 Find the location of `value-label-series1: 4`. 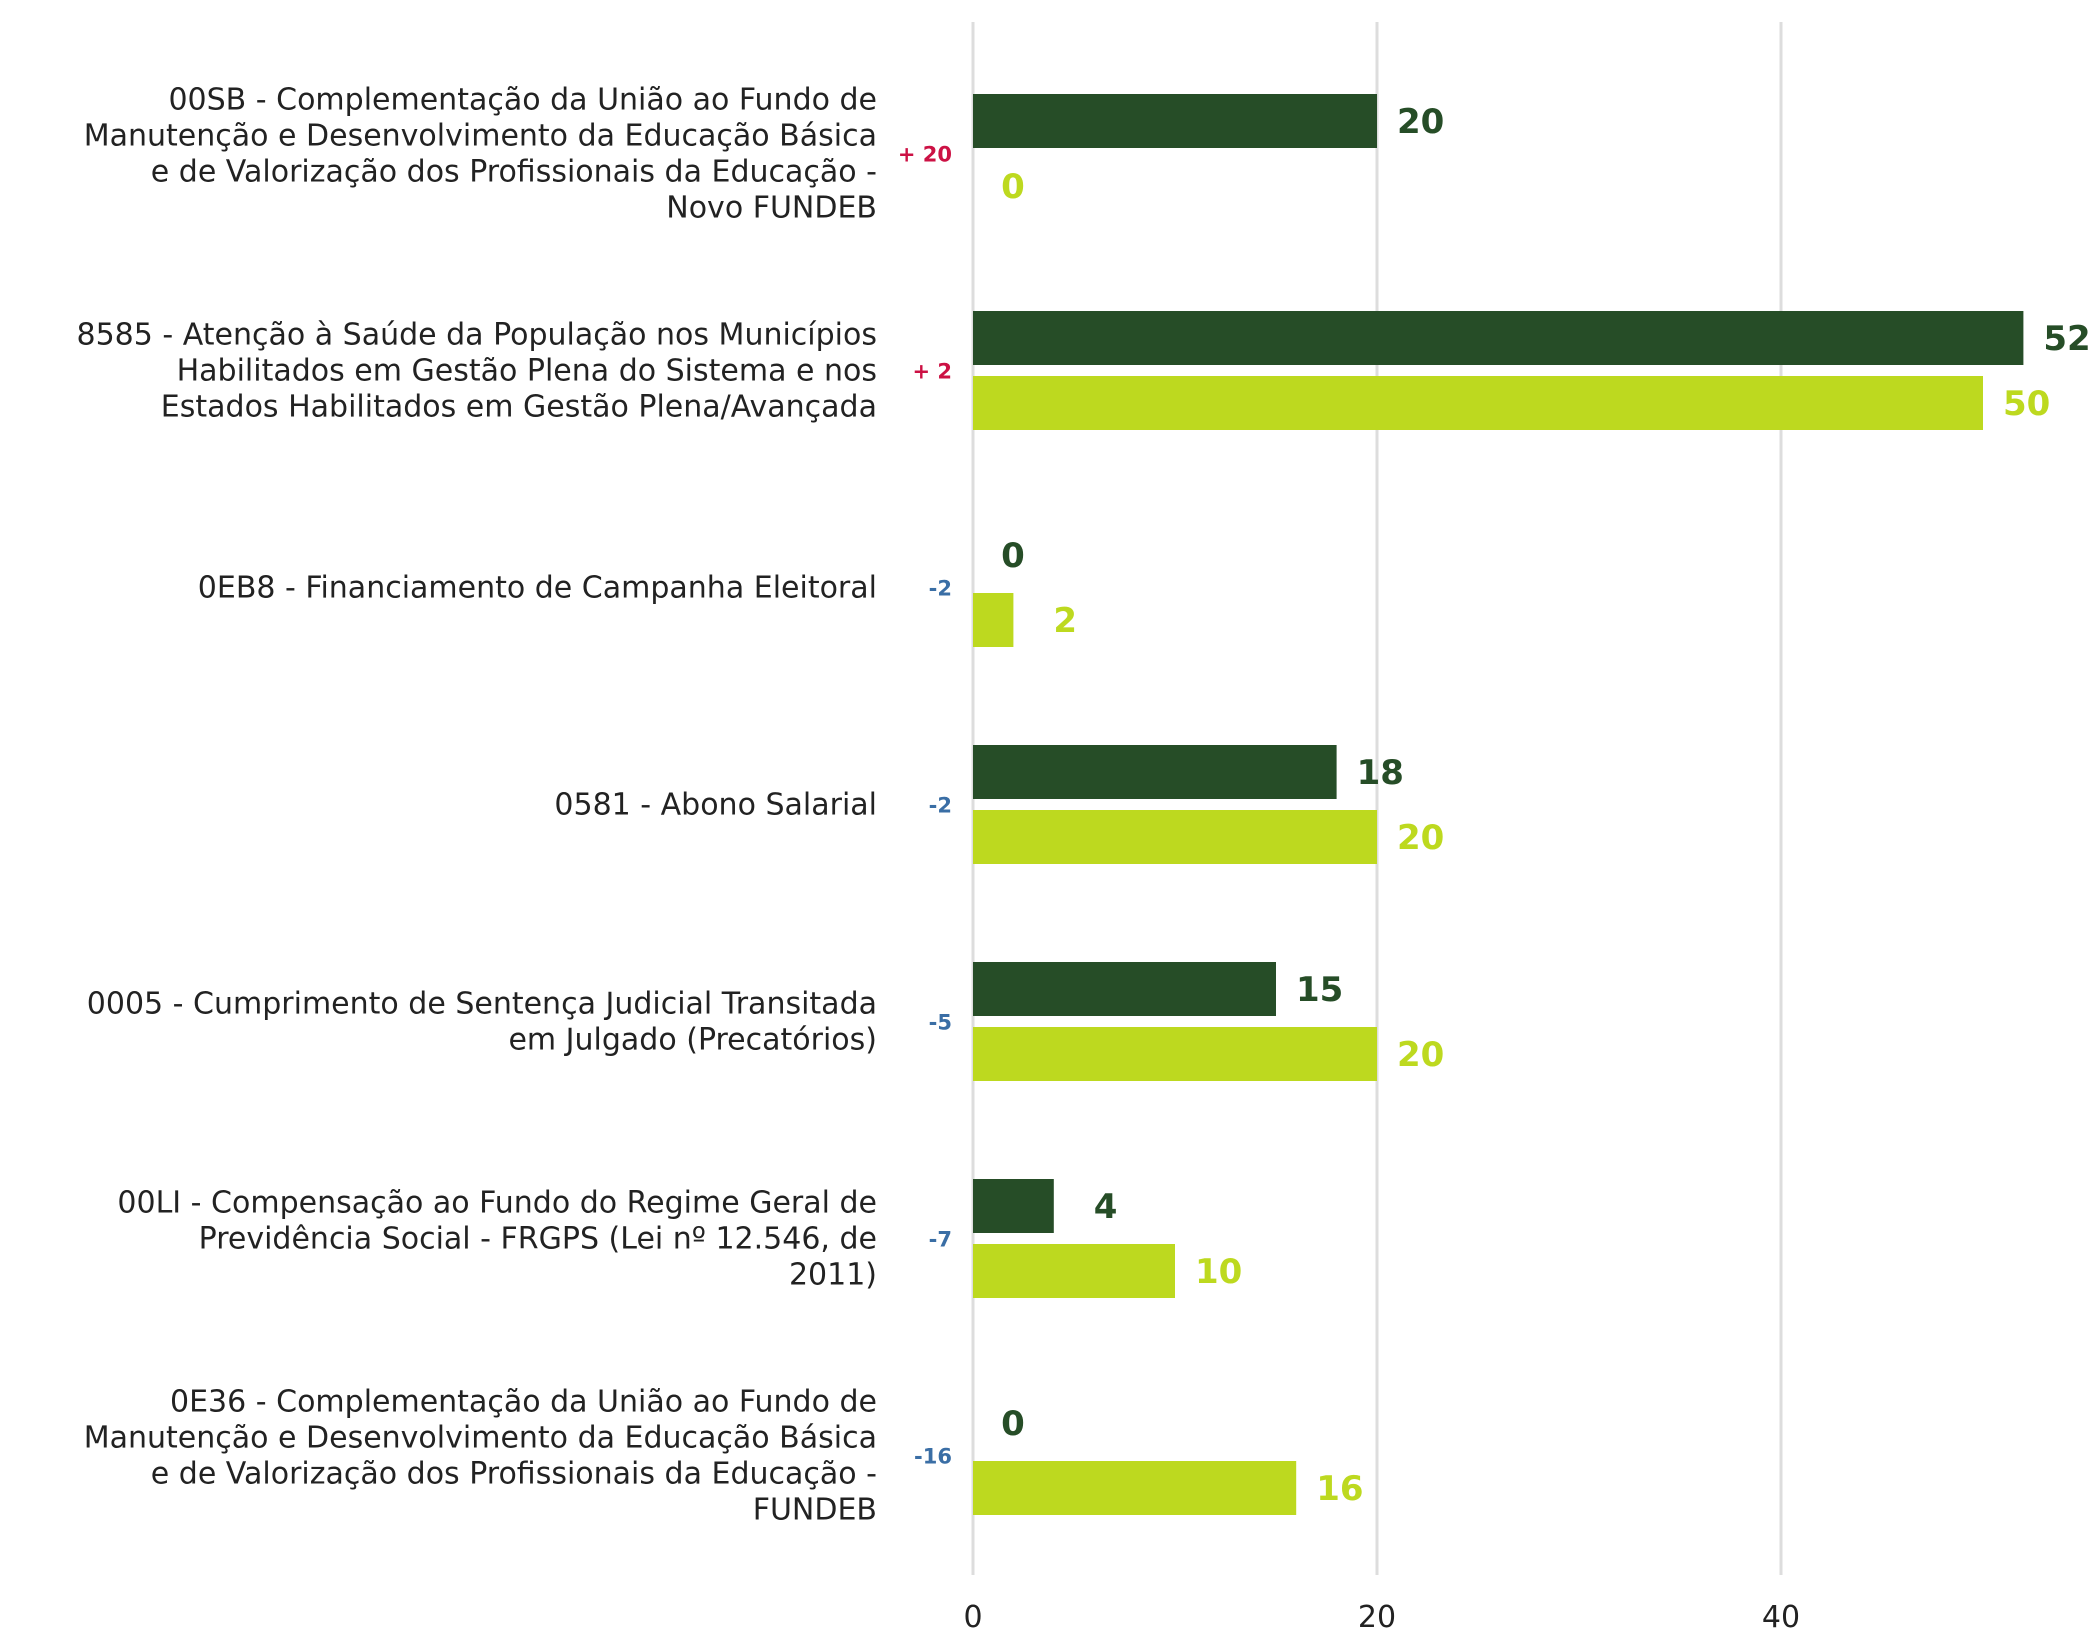

value-label-series1: 4 is located at coordinates (1106, 1207).